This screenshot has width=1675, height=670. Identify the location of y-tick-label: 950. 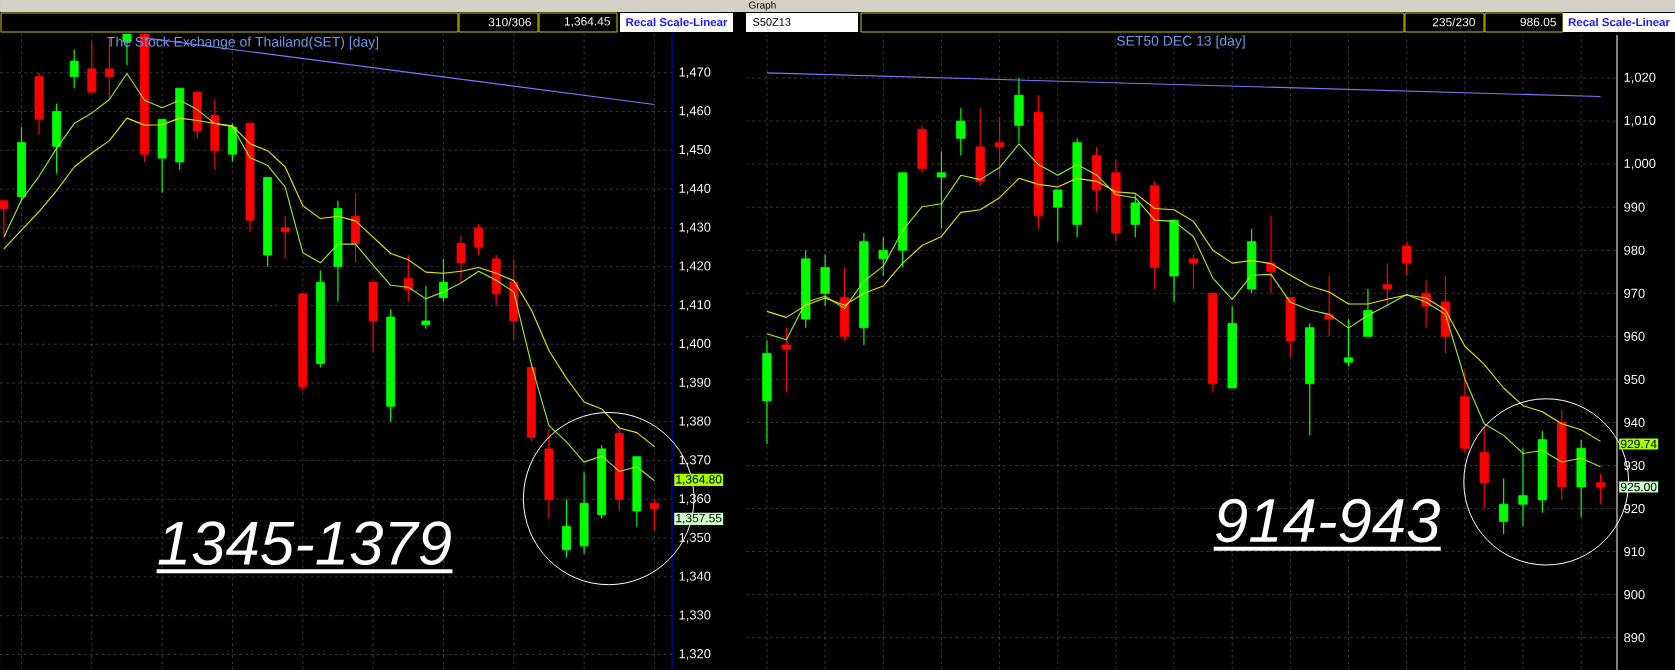
(1634, 379).